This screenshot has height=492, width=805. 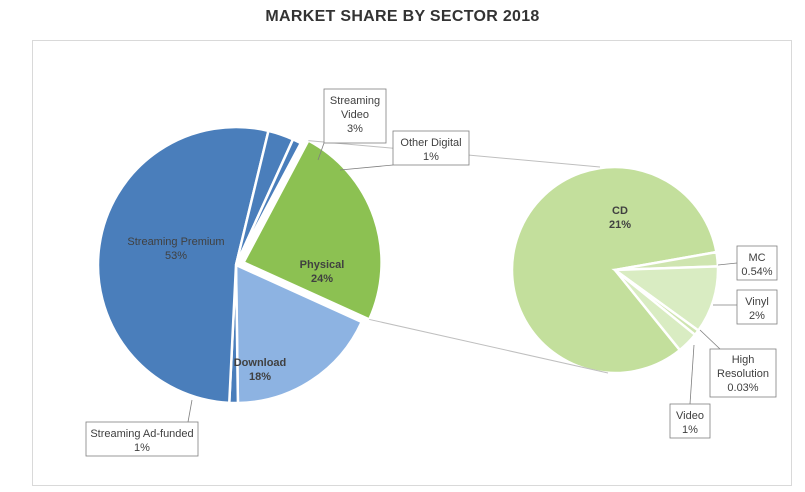 I want to click on label-mc: MC 0.54%, so click(x=756, y=265).